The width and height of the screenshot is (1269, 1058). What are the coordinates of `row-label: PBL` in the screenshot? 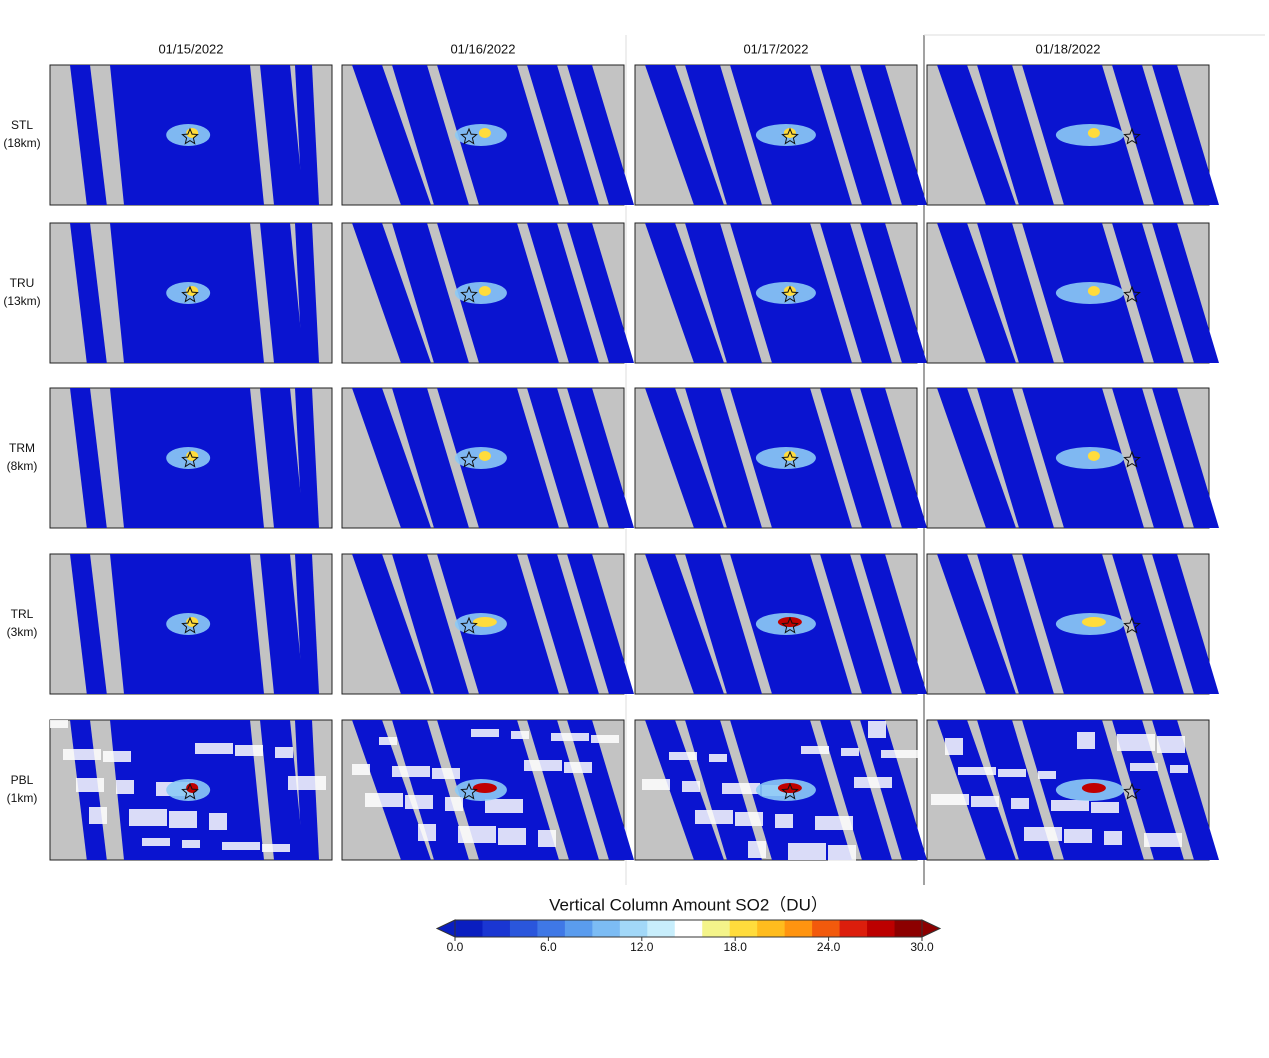 It's located at (22, 780).